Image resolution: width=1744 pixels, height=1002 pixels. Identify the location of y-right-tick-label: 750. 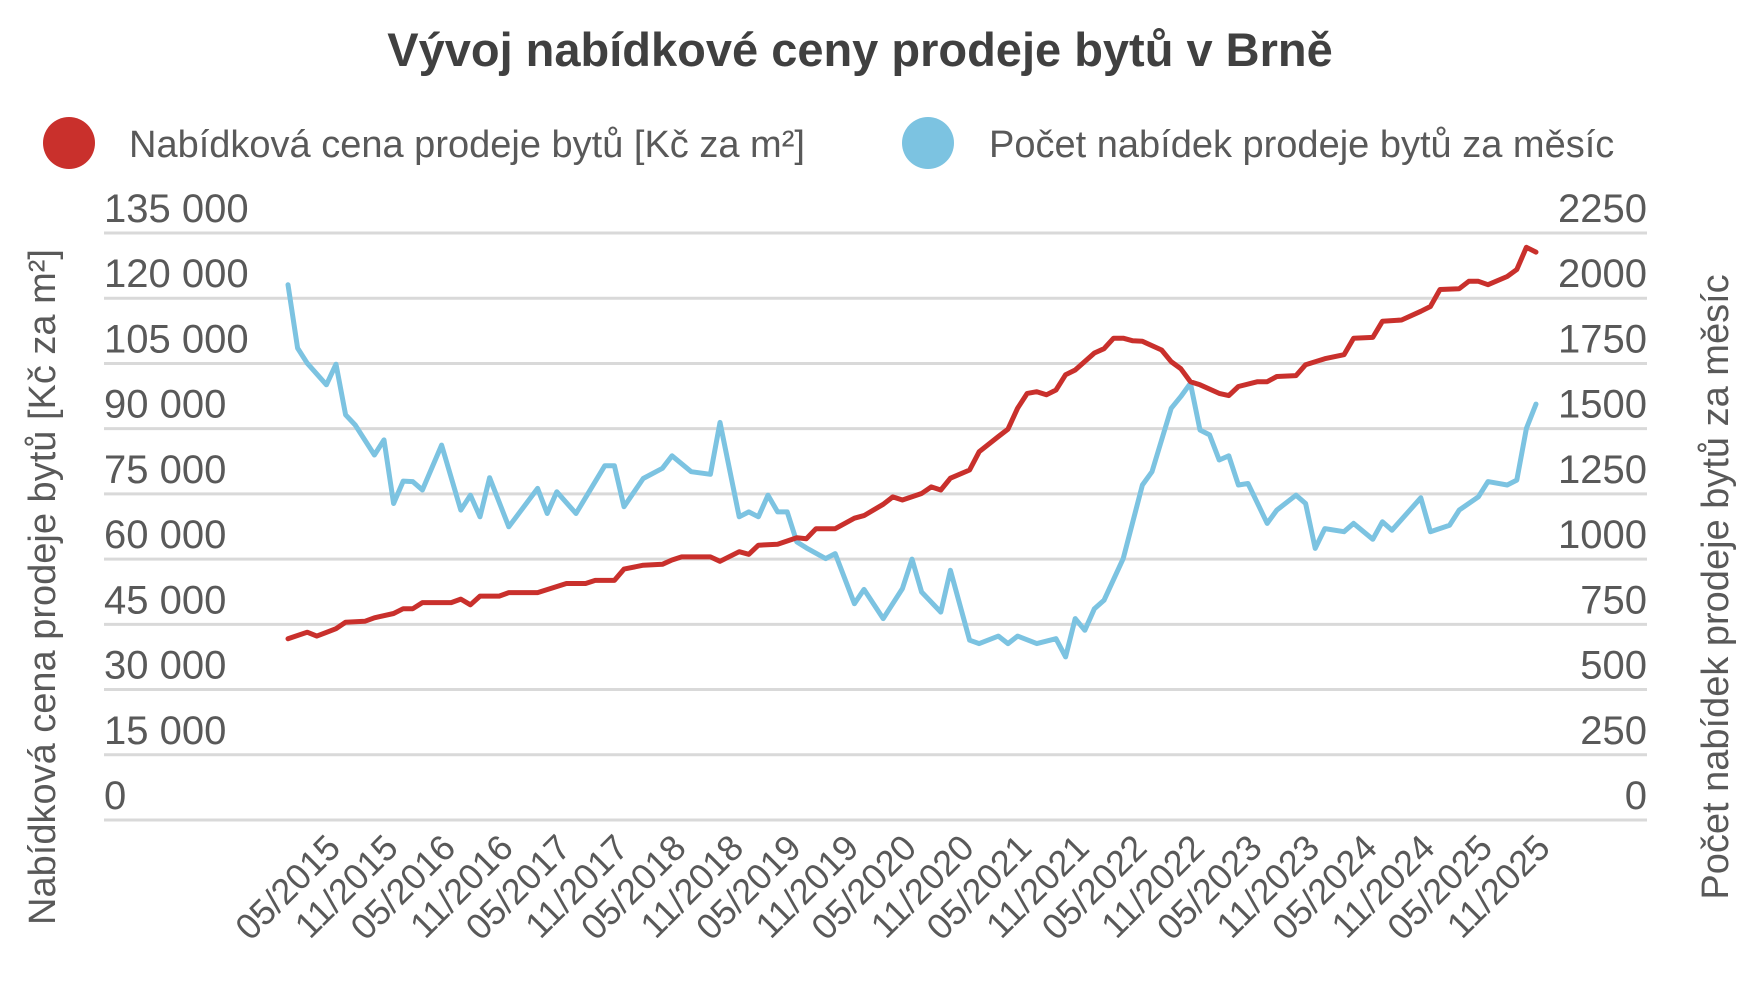
(1613, 600).